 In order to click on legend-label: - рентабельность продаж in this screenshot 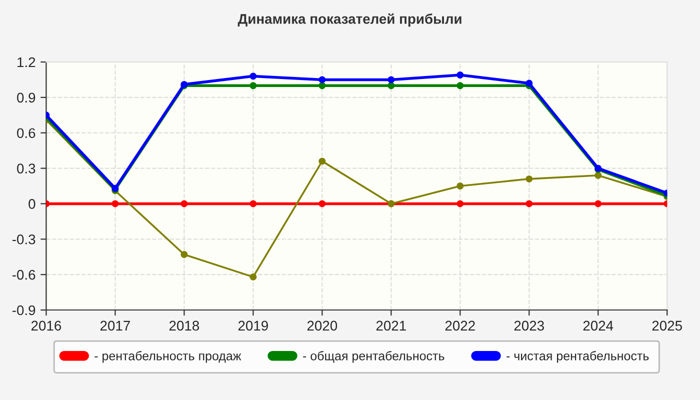, I will do `click(168, 357)`.